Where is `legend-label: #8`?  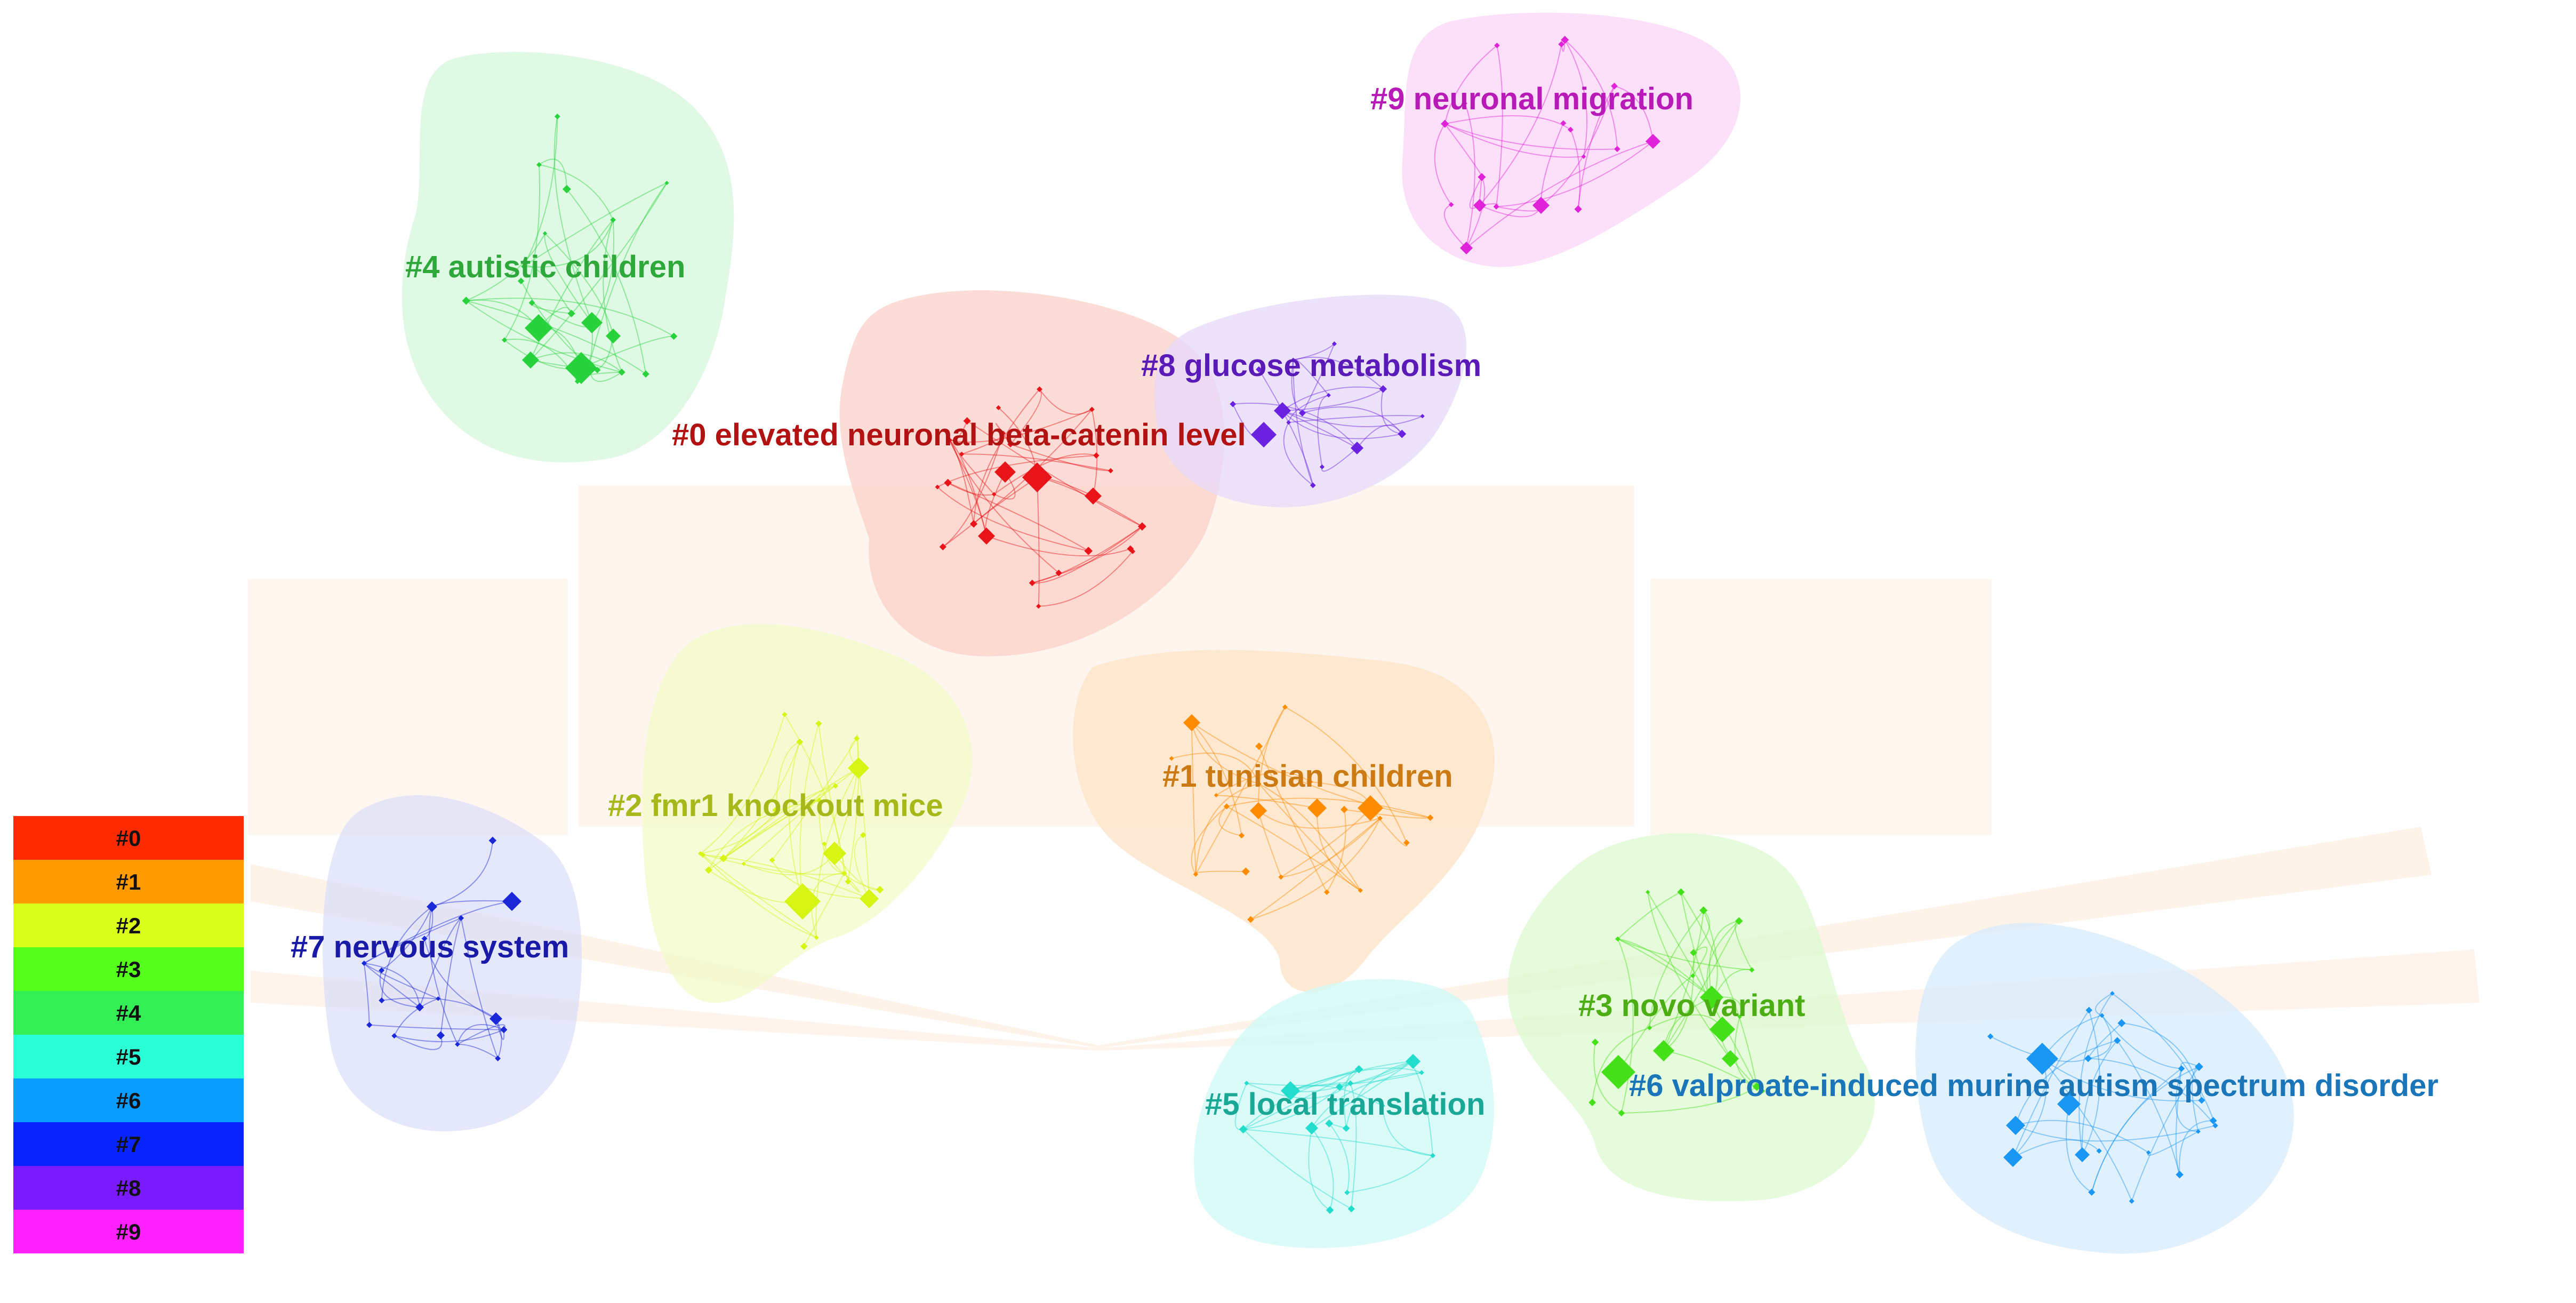 legend-label: #8 is located at coordinates (129, 1188).